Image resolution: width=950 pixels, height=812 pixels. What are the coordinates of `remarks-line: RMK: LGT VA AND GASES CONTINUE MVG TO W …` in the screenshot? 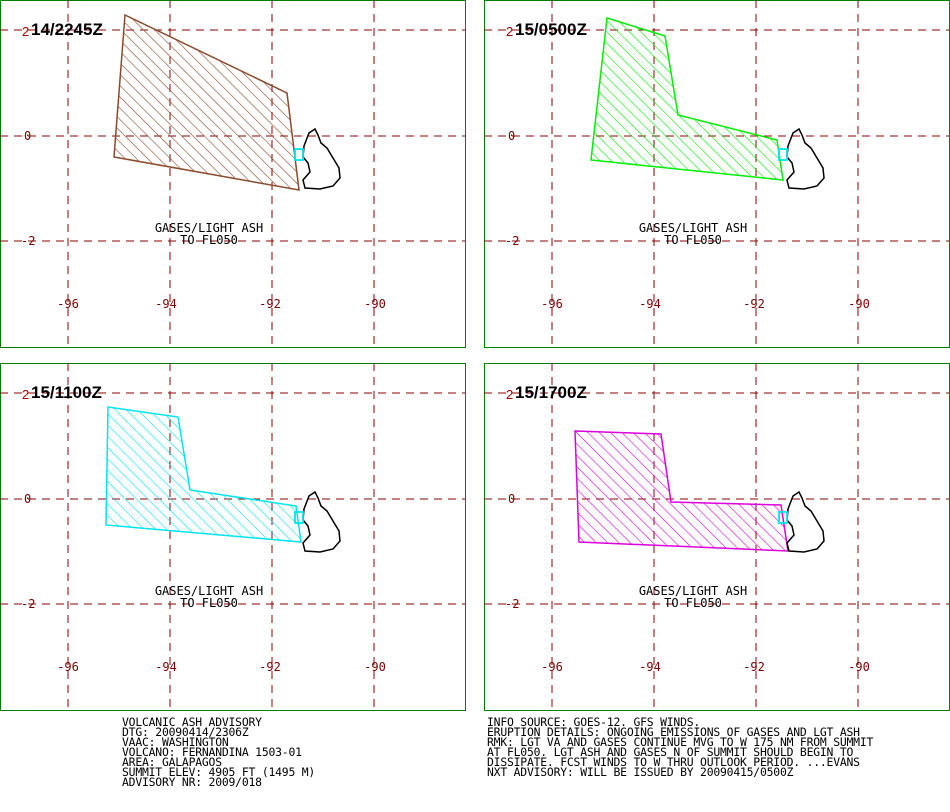 It's located at (680, 742).